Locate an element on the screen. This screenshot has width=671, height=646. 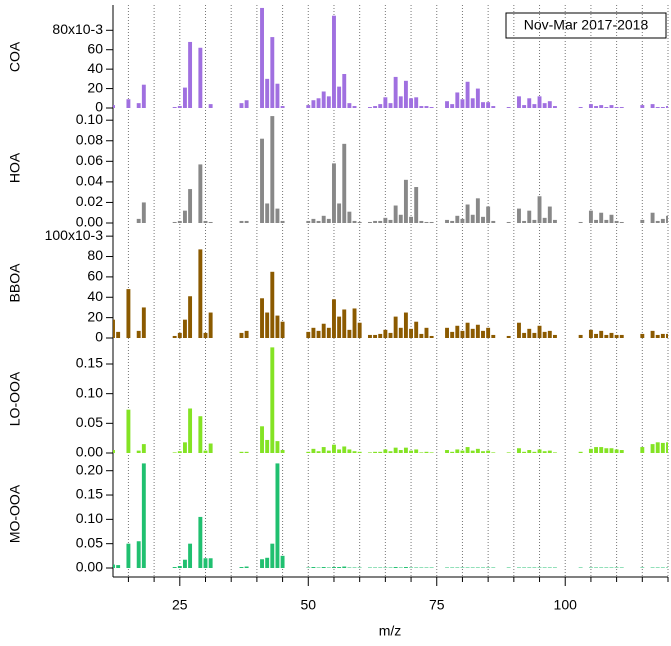
y-tick-label: 80 is located at coordinates (95, 255).